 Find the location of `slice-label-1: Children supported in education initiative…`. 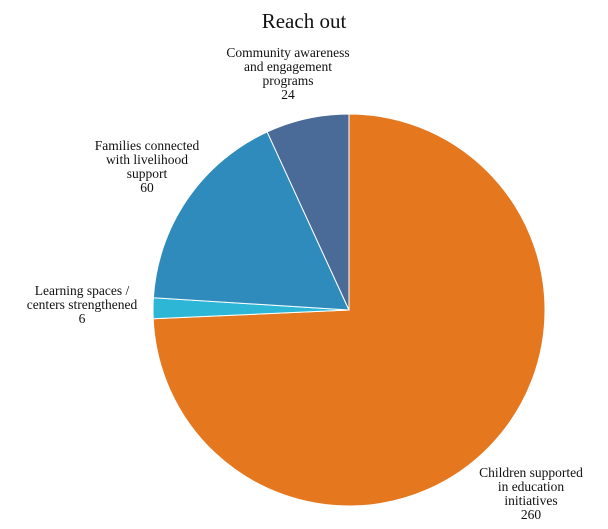

slice-label-1: Children supported in education initiative… is located at coordinates (531, 493).